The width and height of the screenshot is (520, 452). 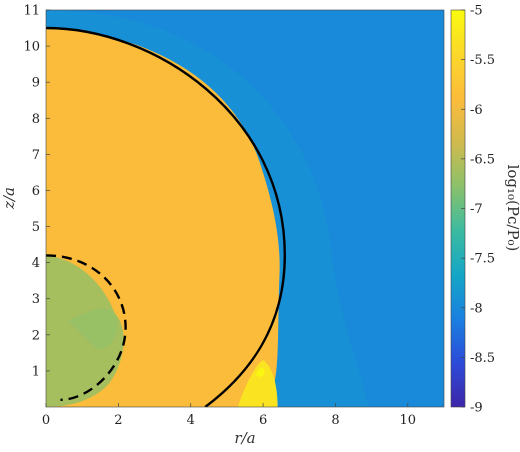 I want to click on y-tick-label: 10, so click(x=31, y=47).